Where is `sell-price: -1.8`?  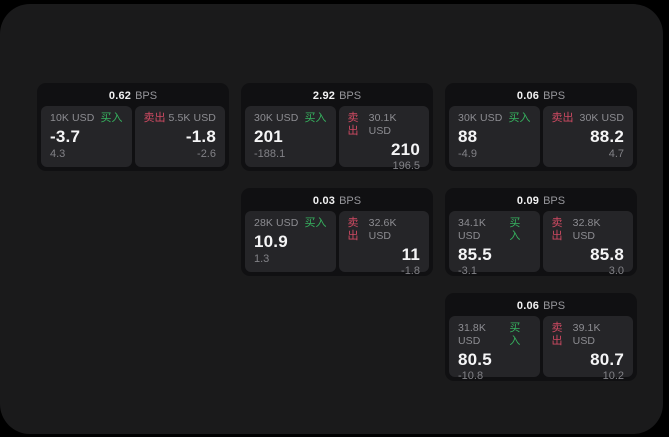
sell-price: -1.8 is located at coordinates (200, 136).